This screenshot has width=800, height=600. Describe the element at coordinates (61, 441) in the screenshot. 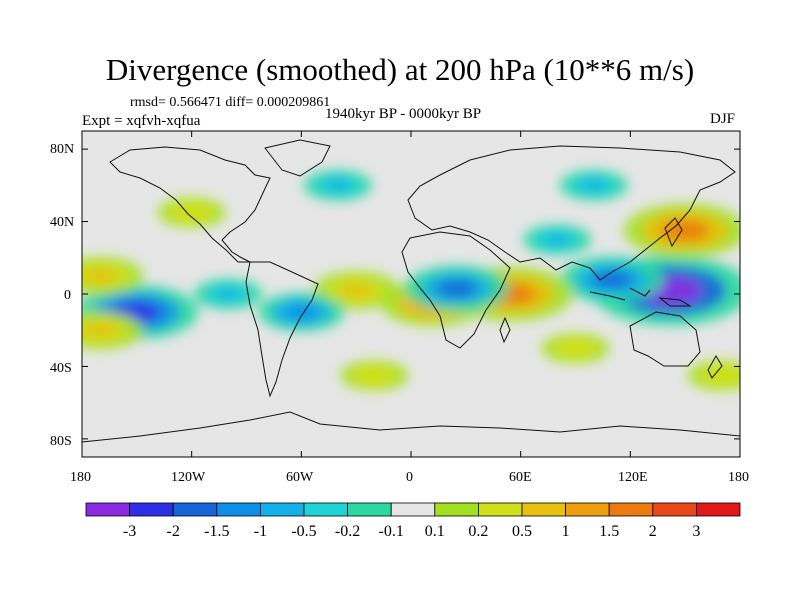

I see `lat-tick-label: 80S` at that location.